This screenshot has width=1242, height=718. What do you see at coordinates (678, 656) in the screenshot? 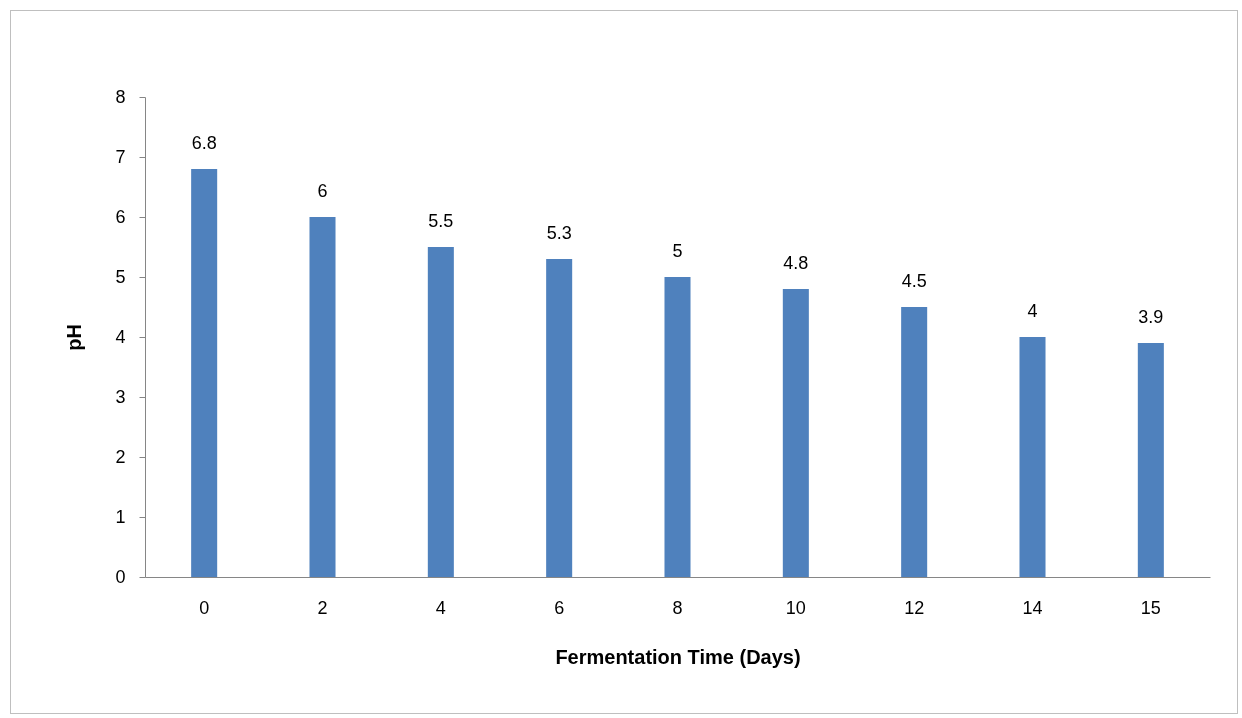
I see `x-axis-title: Fermentation Time (Days)` at bounding box center [678, 656].